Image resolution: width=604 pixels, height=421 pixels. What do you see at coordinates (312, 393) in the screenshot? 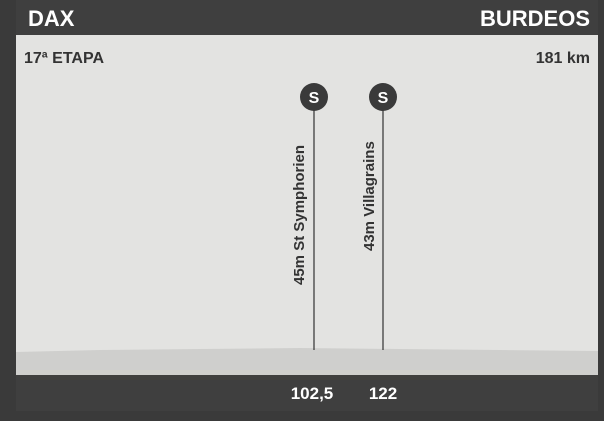
I see `sprint-km: 102,5` at bounding box center [312, 393].